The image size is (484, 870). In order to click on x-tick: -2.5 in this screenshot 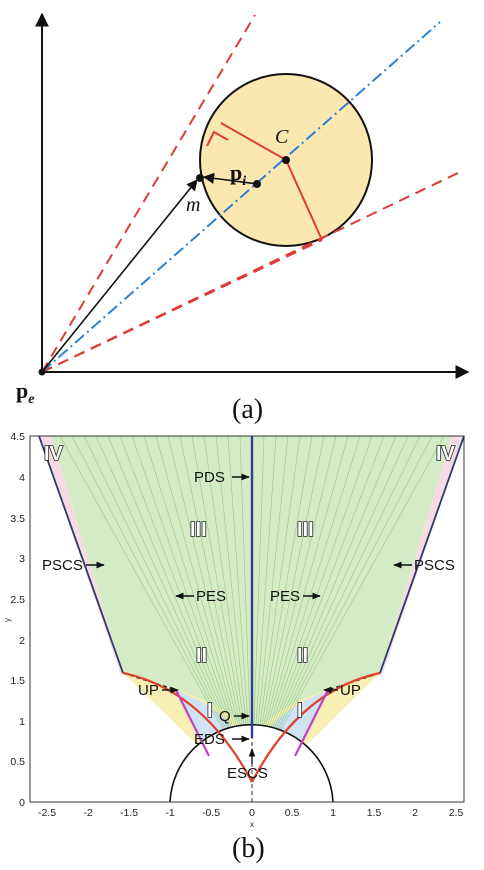, I will do `click(47, 813)`.